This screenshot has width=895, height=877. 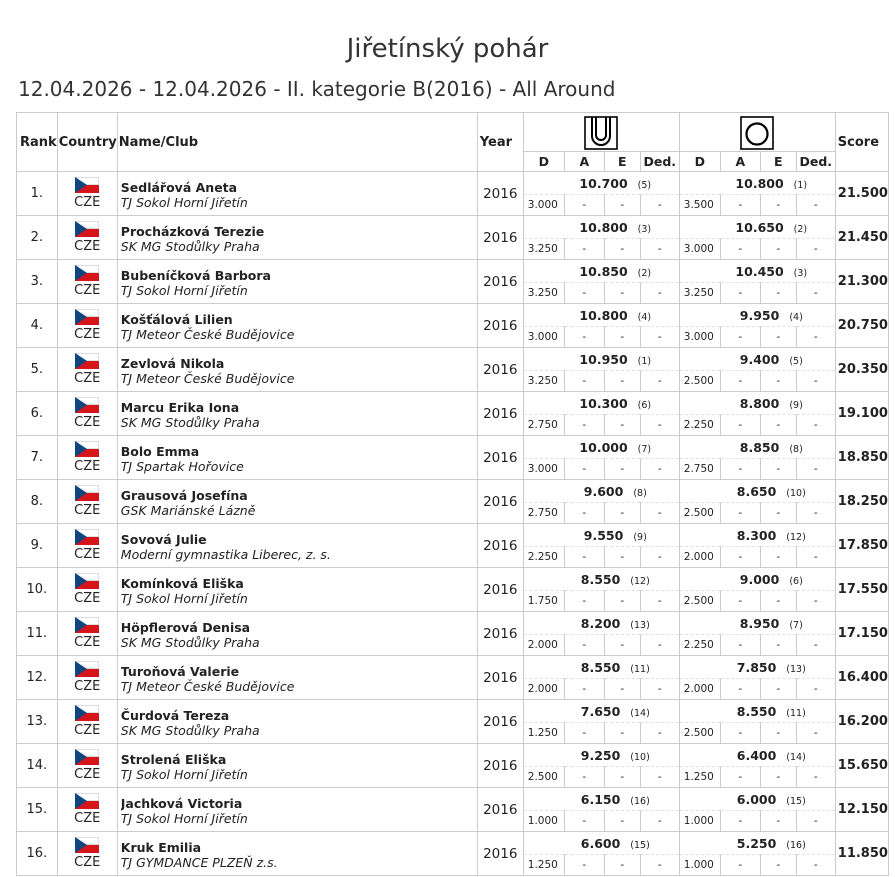 What do you see at coordinates (601, 535) in the screenshot?
I see `app1-score-cell: 9.550 (9)` at bounding box center [601, 535].